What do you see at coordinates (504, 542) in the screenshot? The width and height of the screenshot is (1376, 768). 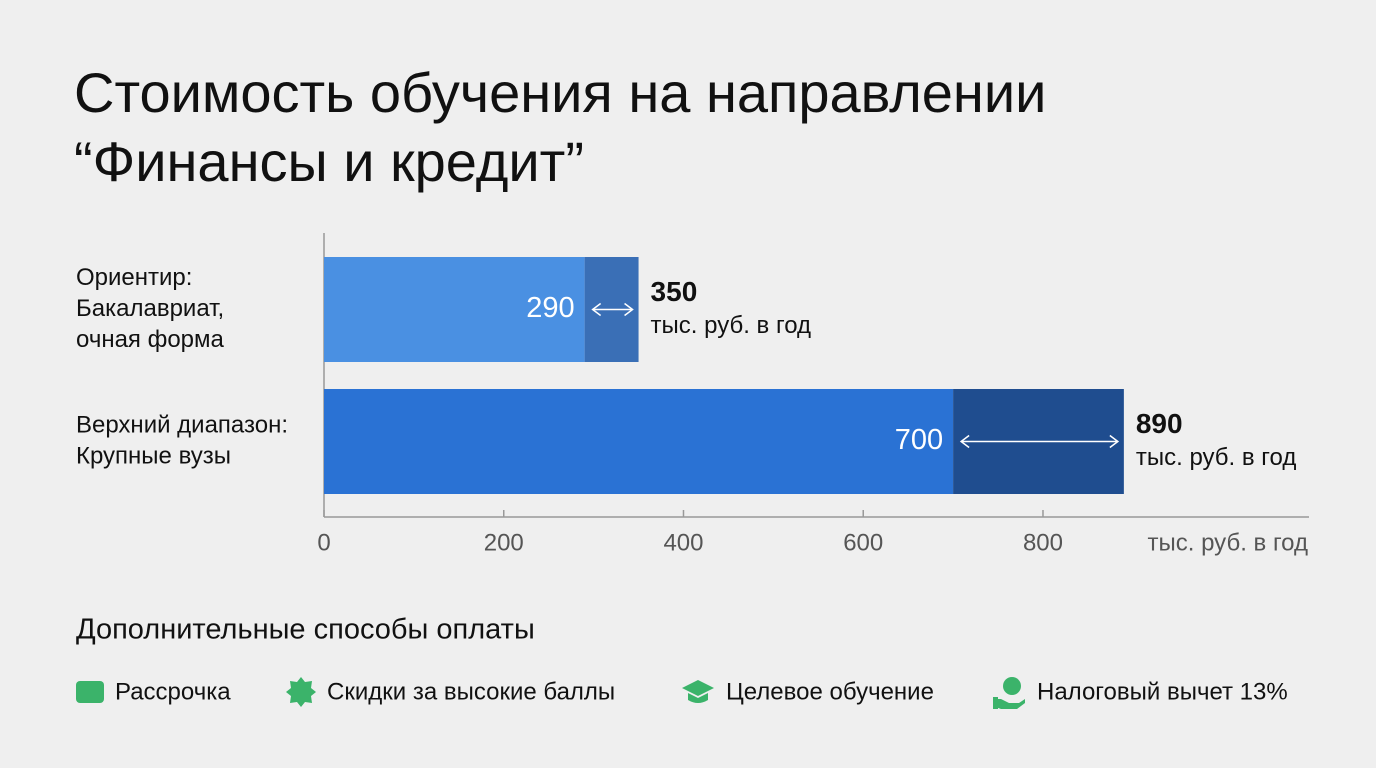 I see `x-tick-label: 200` at bounding box center [504, 542].